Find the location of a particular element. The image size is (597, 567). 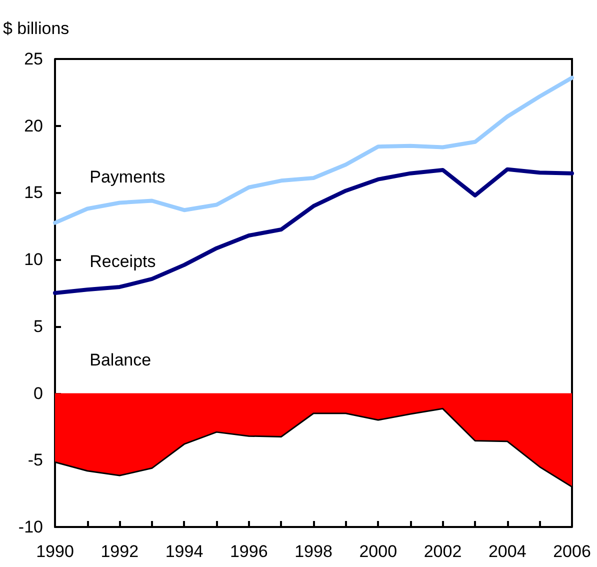

x-tick-label: 2002 is located at coordinates (443, 551).